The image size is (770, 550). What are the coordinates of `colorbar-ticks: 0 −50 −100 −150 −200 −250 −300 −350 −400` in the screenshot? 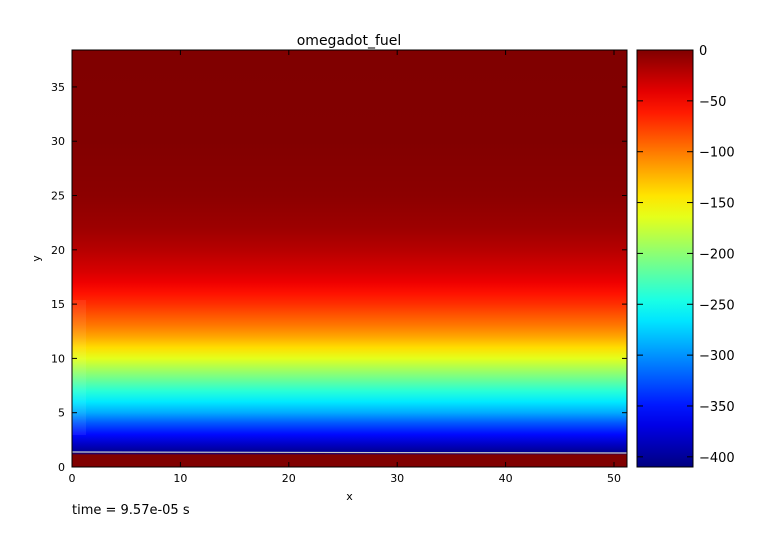 It's located at (686, 255).